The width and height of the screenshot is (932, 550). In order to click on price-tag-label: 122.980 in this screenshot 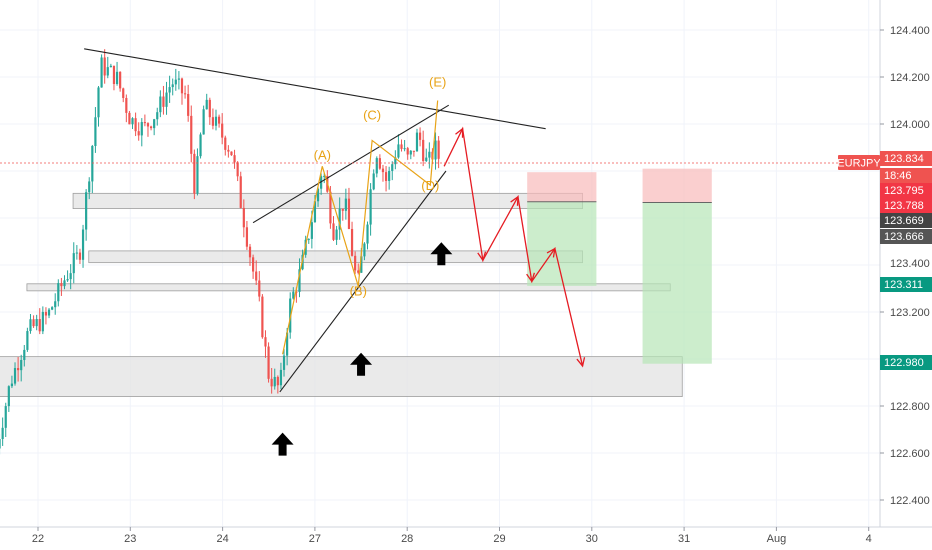, I will do `click(904, 363)`.